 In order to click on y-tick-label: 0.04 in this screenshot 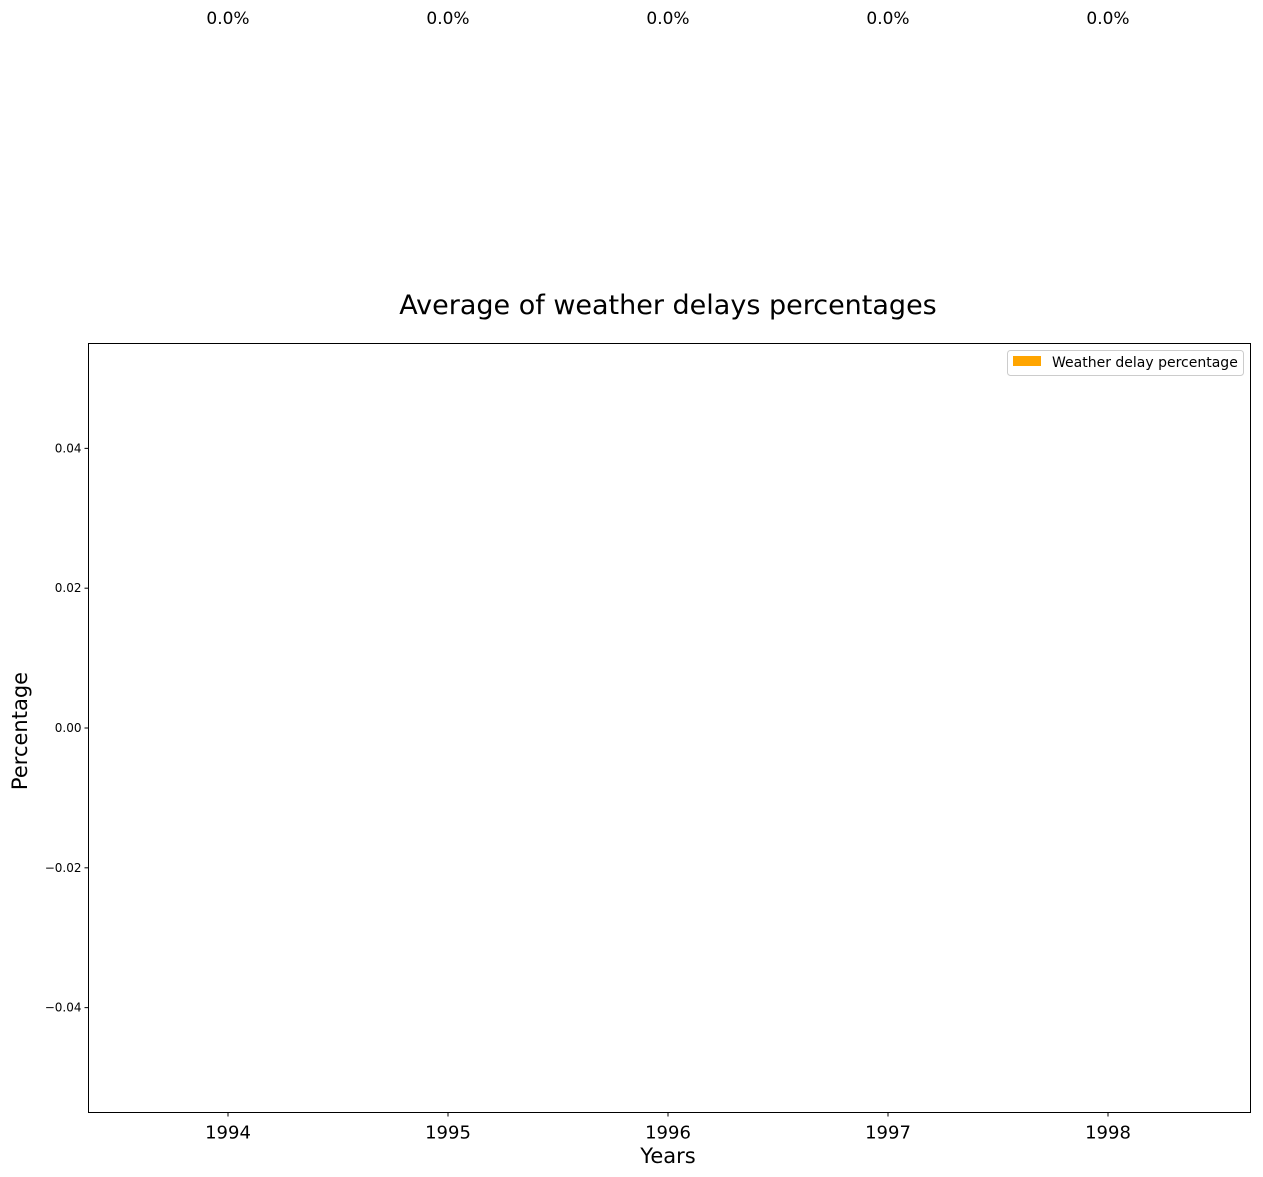, I will do `click(68, 448)`.